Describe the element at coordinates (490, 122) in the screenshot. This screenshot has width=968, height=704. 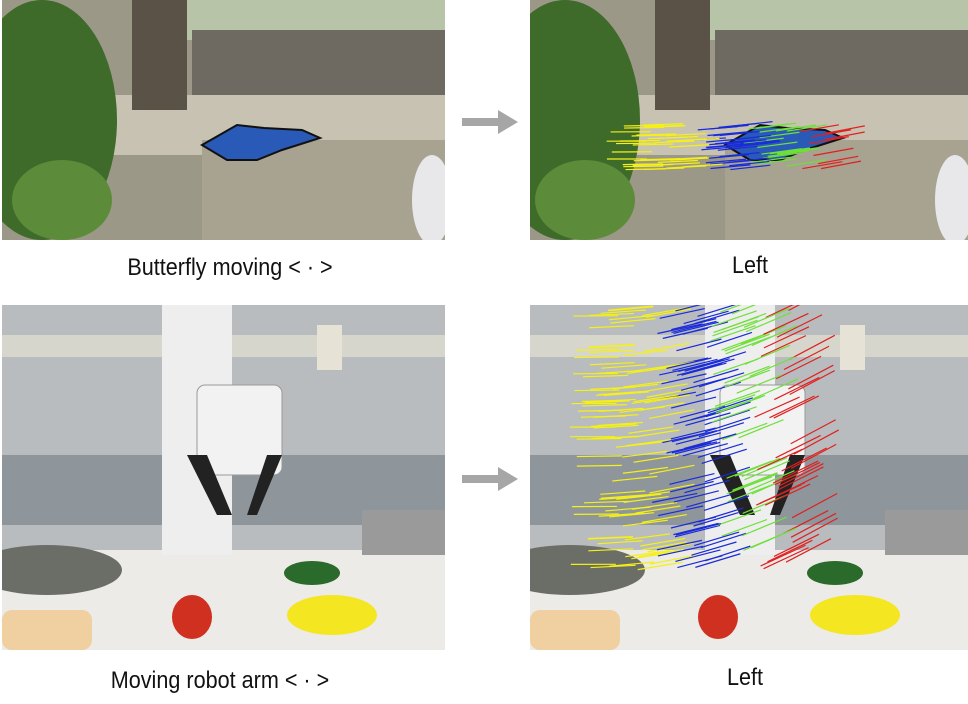
I see `right-arrow-icon` at that location.